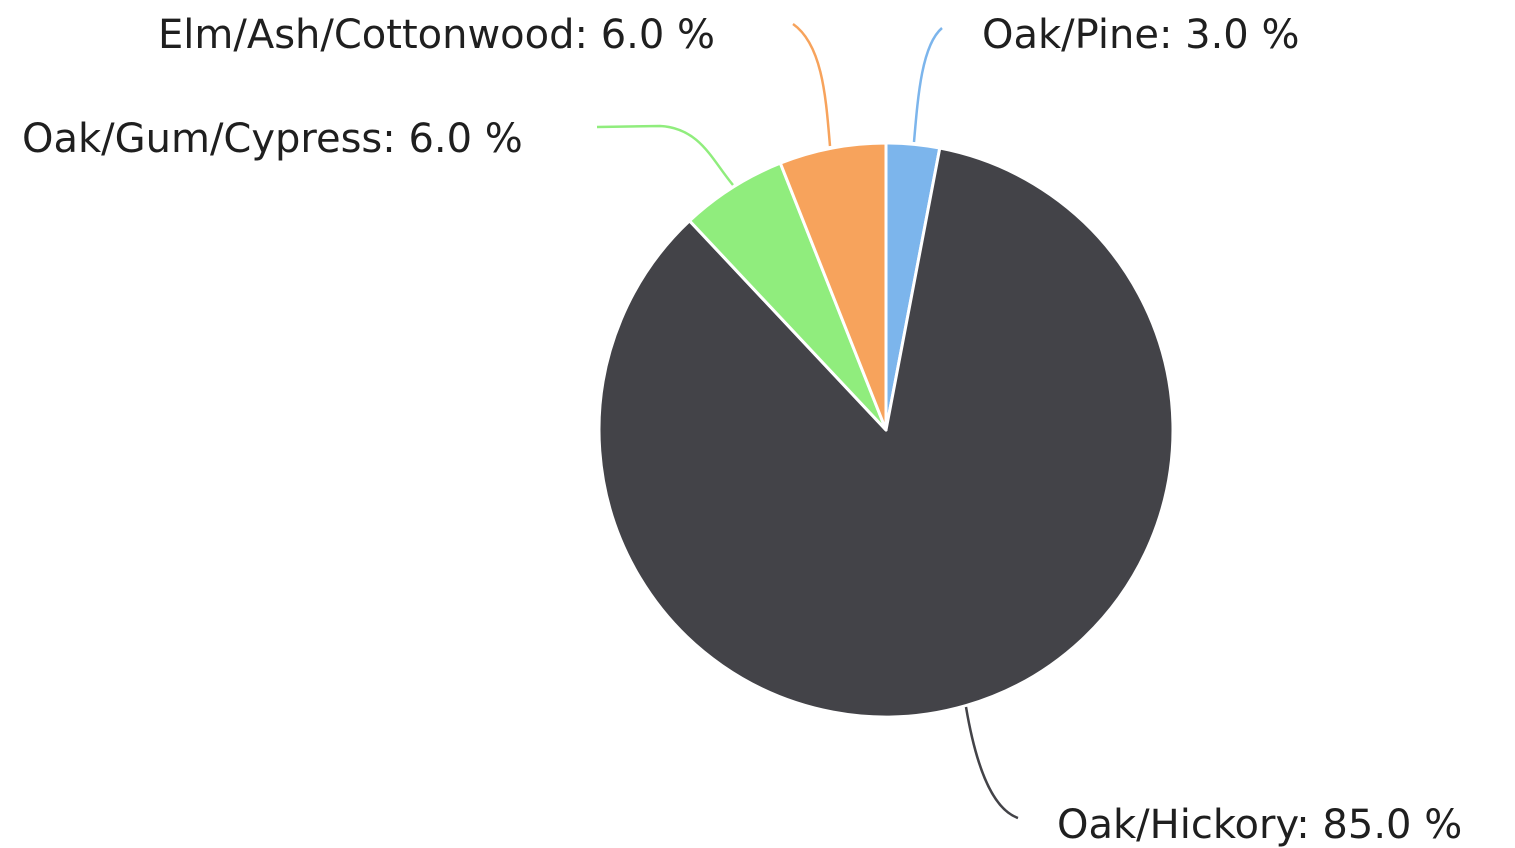  What do you see at coordinates (833, 286) in the screenshot?
I see `slice-elm-ash-cottonwood` at bounding box center [833, 286].